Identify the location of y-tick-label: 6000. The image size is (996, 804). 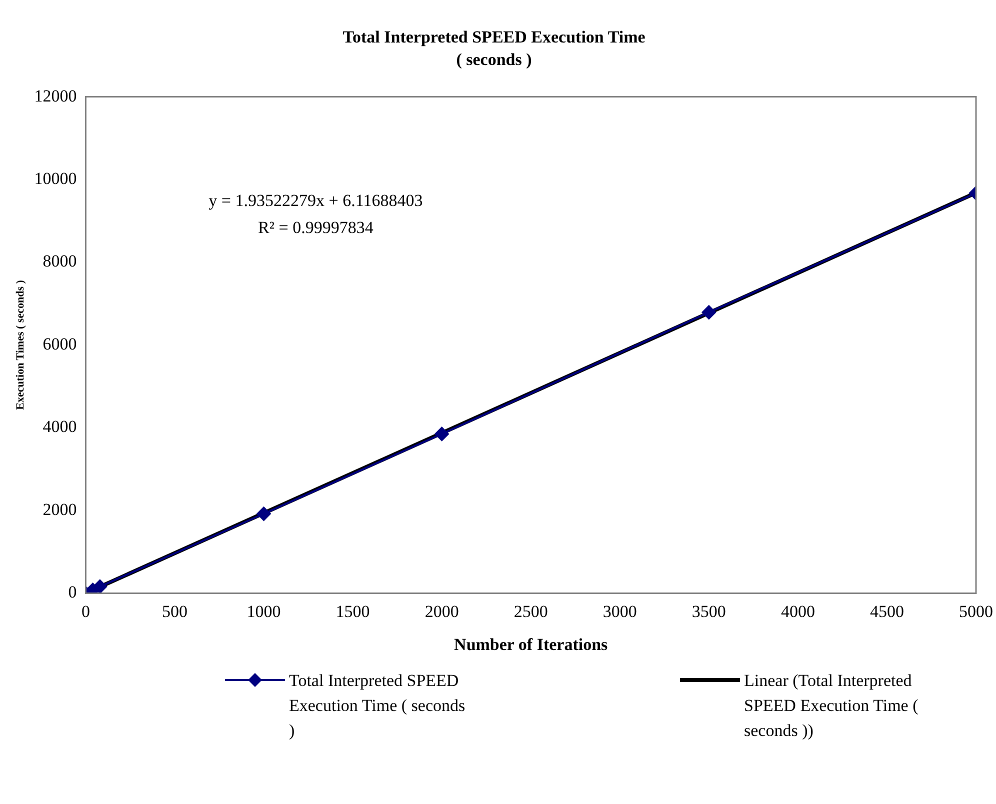
(59, 344).